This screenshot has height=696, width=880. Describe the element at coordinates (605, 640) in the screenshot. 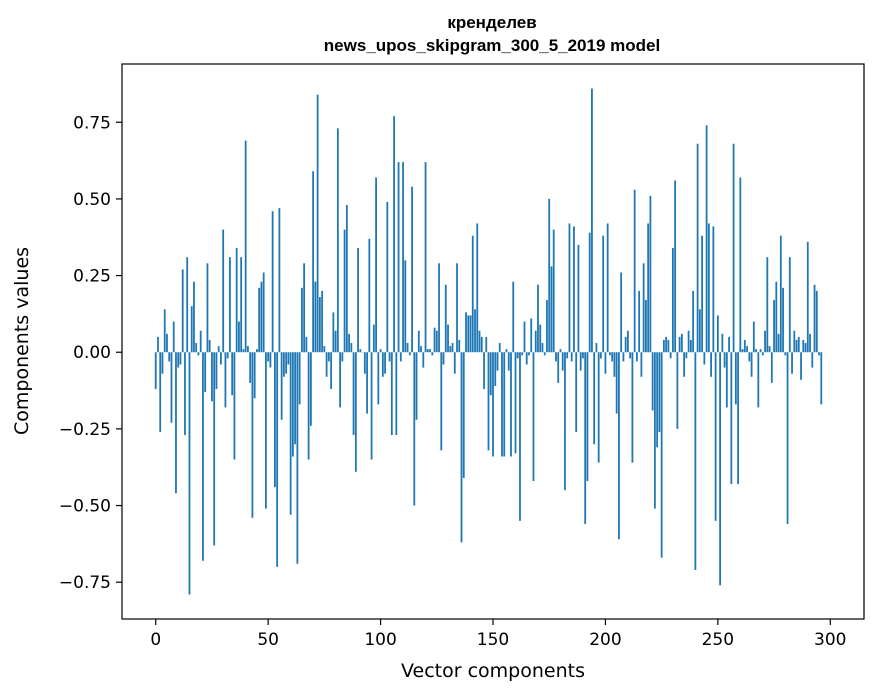

I see `x-tick-label: 200` at that location.